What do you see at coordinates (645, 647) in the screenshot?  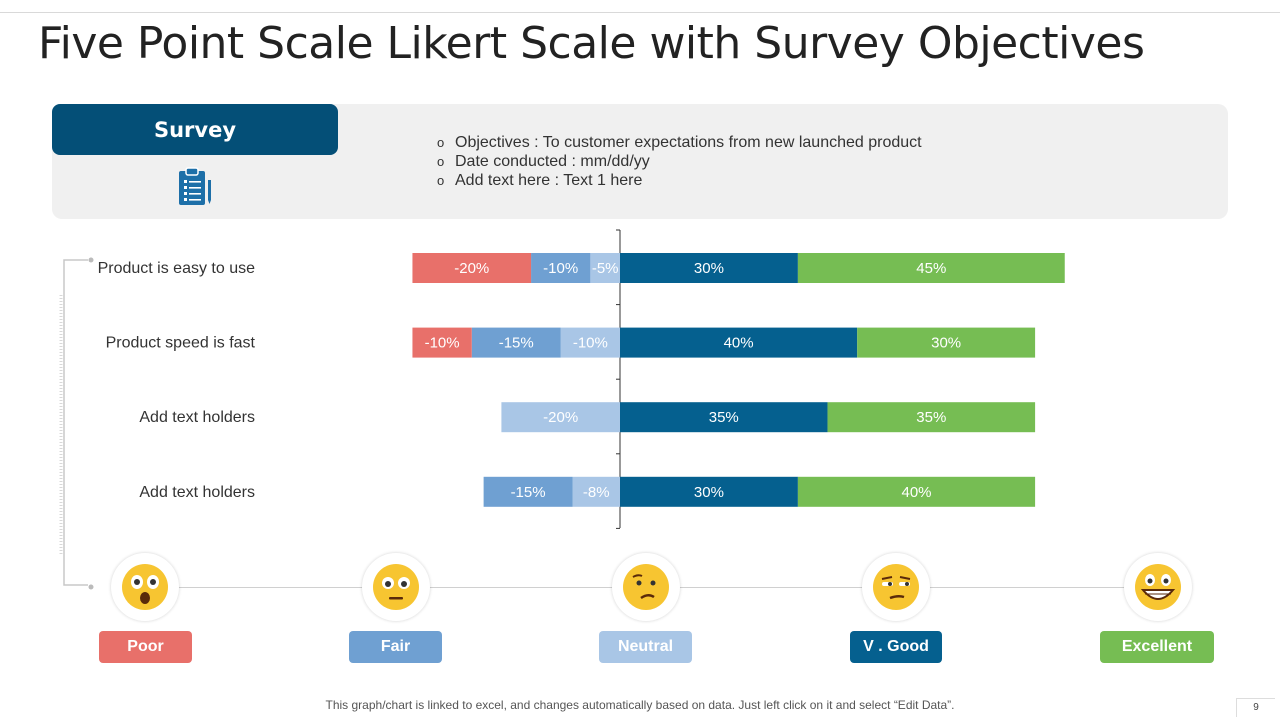 I see `rating-neutral: Neutral` at bounding box center [645, 647].